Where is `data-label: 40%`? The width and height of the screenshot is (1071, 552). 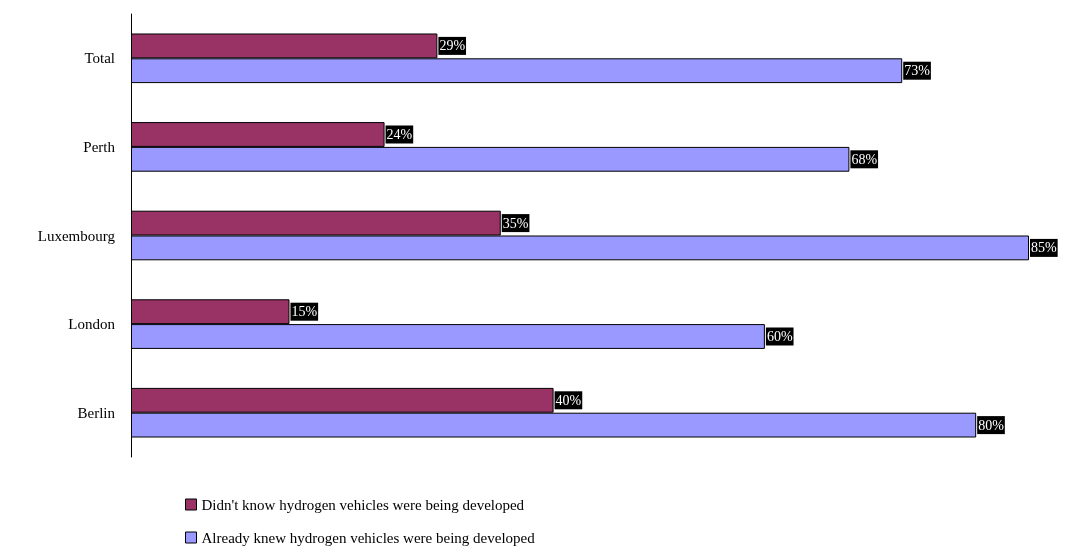
data-label: 40% is located at coordinates (568, 400).